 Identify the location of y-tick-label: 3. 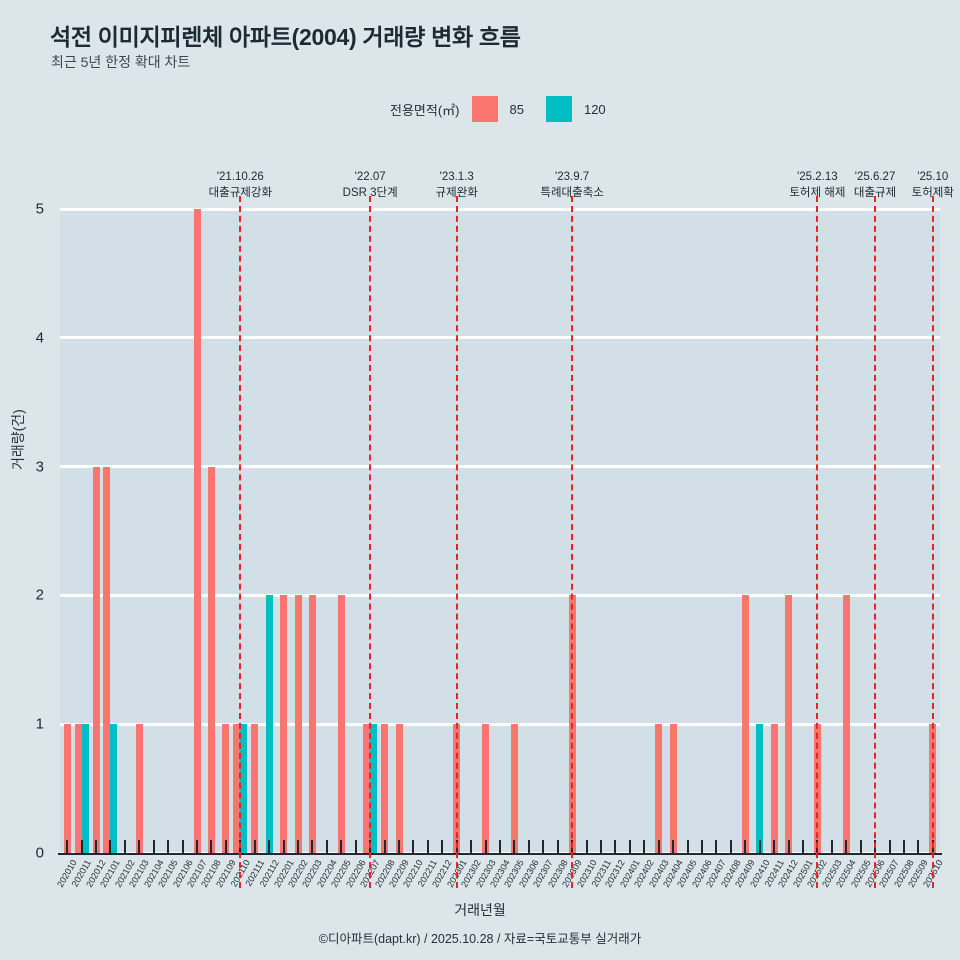
(39, 467).